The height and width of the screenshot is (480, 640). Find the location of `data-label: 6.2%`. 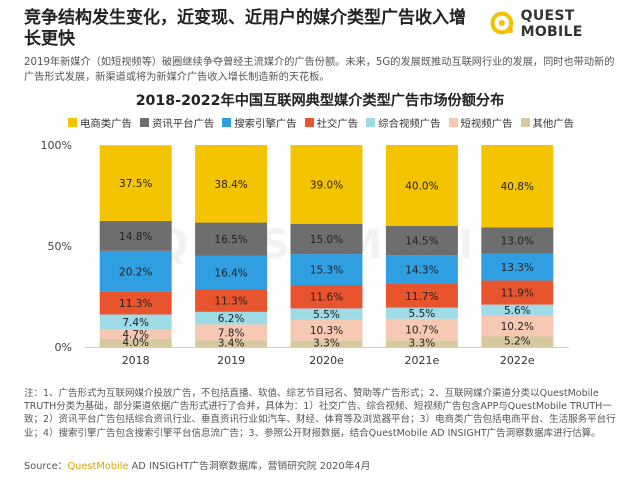

data-label: 6.2% is located at coordinates (231, 319).